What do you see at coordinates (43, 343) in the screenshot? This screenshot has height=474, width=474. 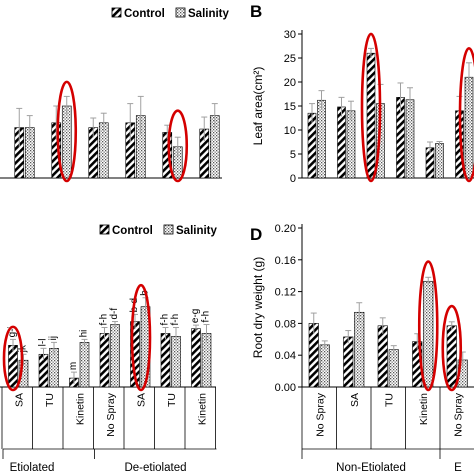 I see `significance-label: l-l` at bounding box center [43, 343].